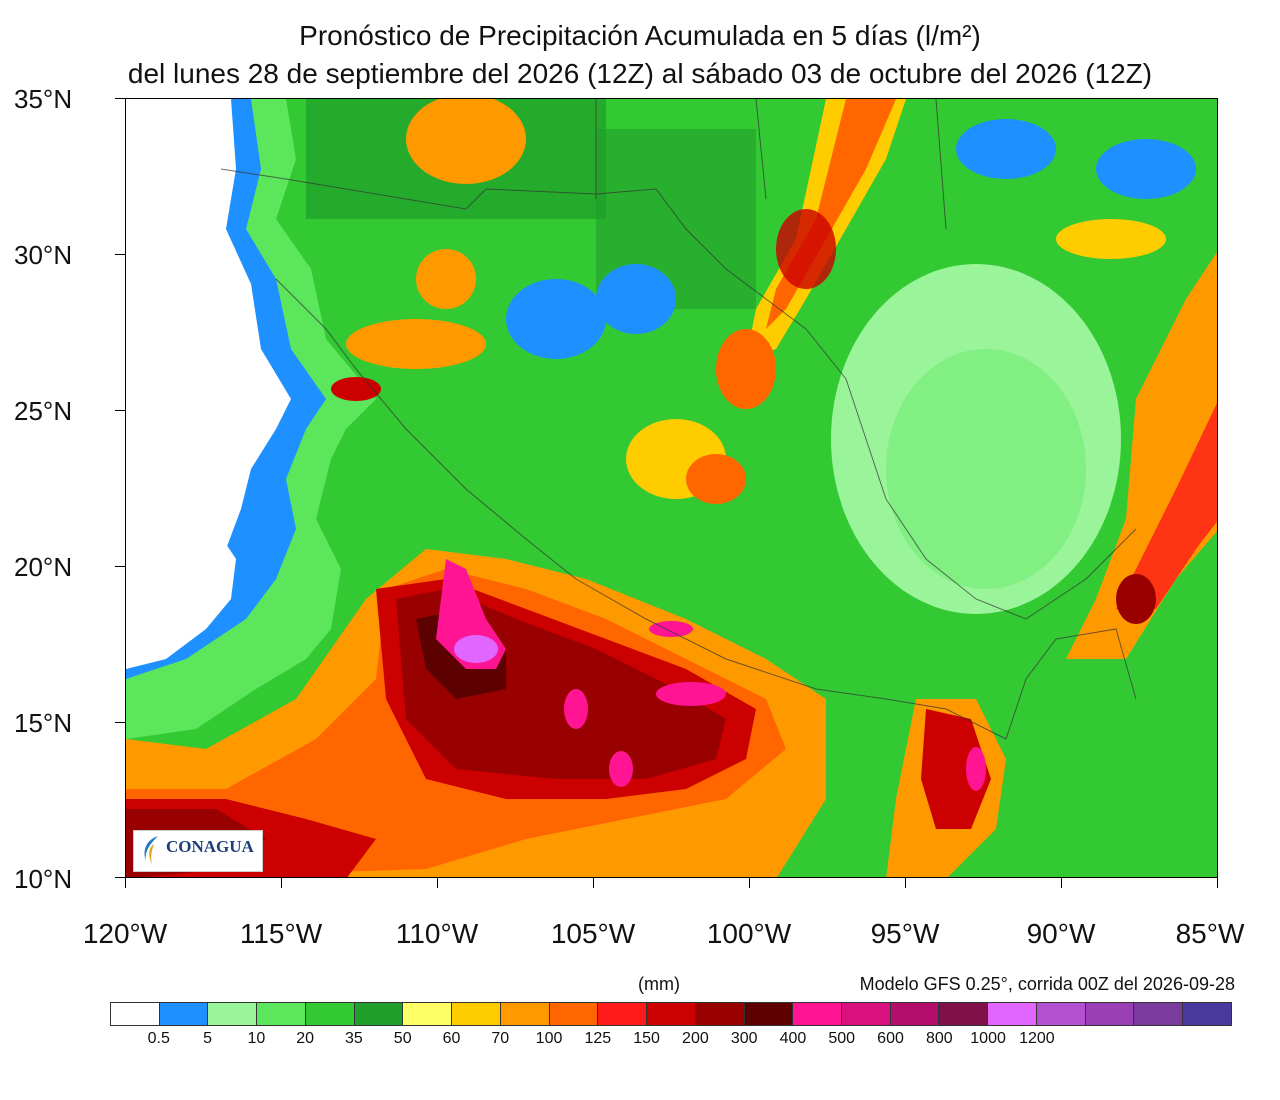 This screenshot has width=1280, height=1100. What do you see at coordinates (593, 933) in the screenshot?
I see `lon-label: 105°W` at bounding box center [593, 933].